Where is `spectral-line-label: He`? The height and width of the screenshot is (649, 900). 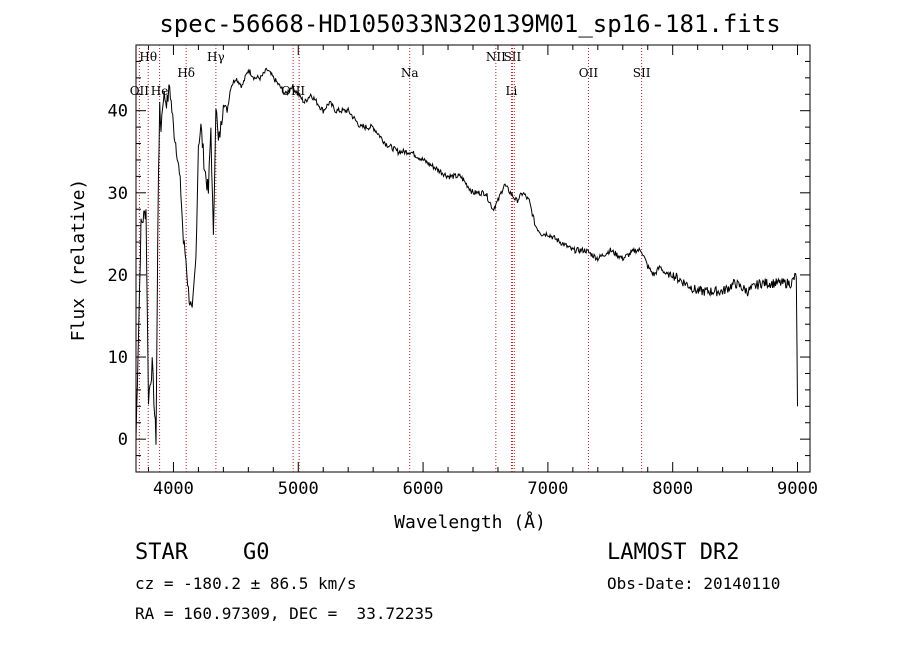 spectral-line-label: He is located at coordinates (160, 91).